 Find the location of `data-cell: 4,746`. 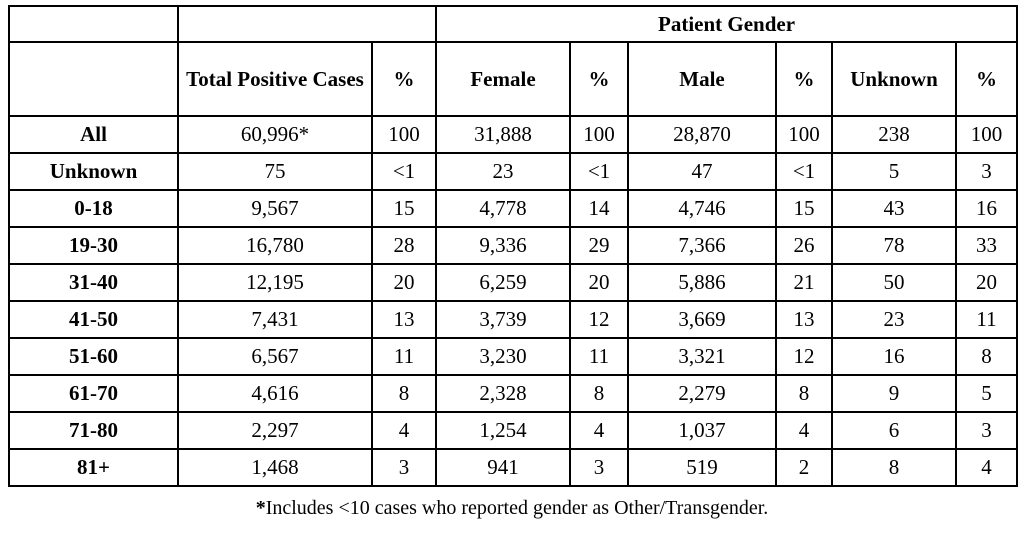

data-cell: 4,746 is located at coordinates (702, 208).